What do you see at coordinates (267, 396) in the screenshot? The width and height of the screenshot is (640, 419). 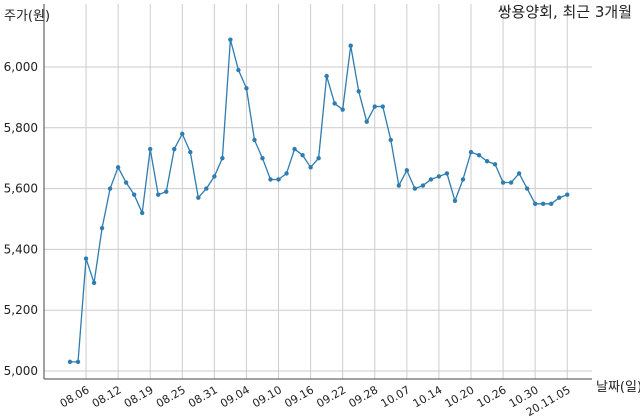 I see `x-tick-label: 09.10` at bounding box center [267, 396].